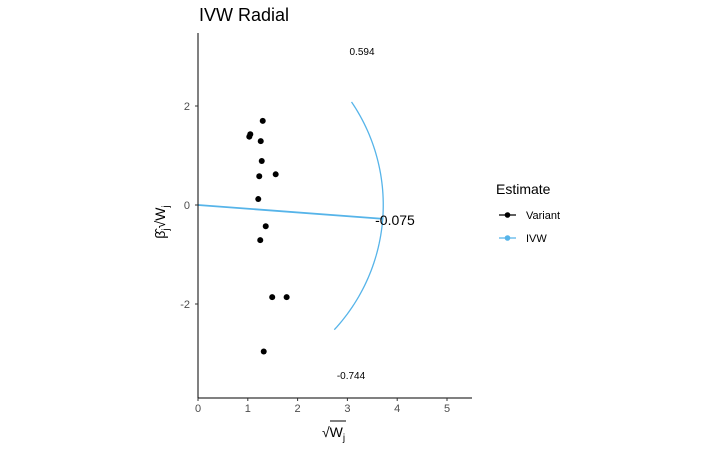 The height and width of the screenshot is (451, 720). What do you see at coordinates (347, 409) in the screenshot?
I see `x-tick-label: 3` at bounding box center [347, 409].